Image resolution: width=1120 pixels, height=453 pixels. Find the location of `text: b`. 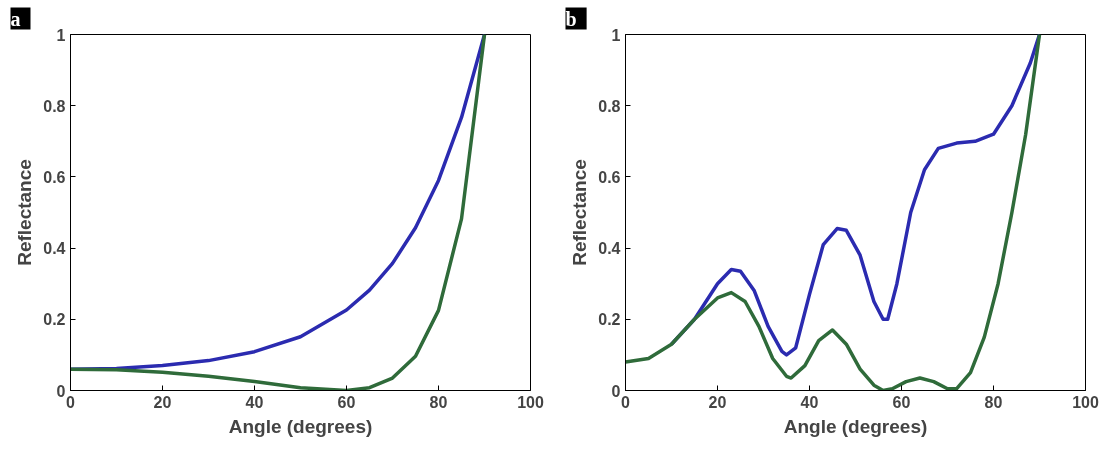

text: b is located at coordinates (571, 18).